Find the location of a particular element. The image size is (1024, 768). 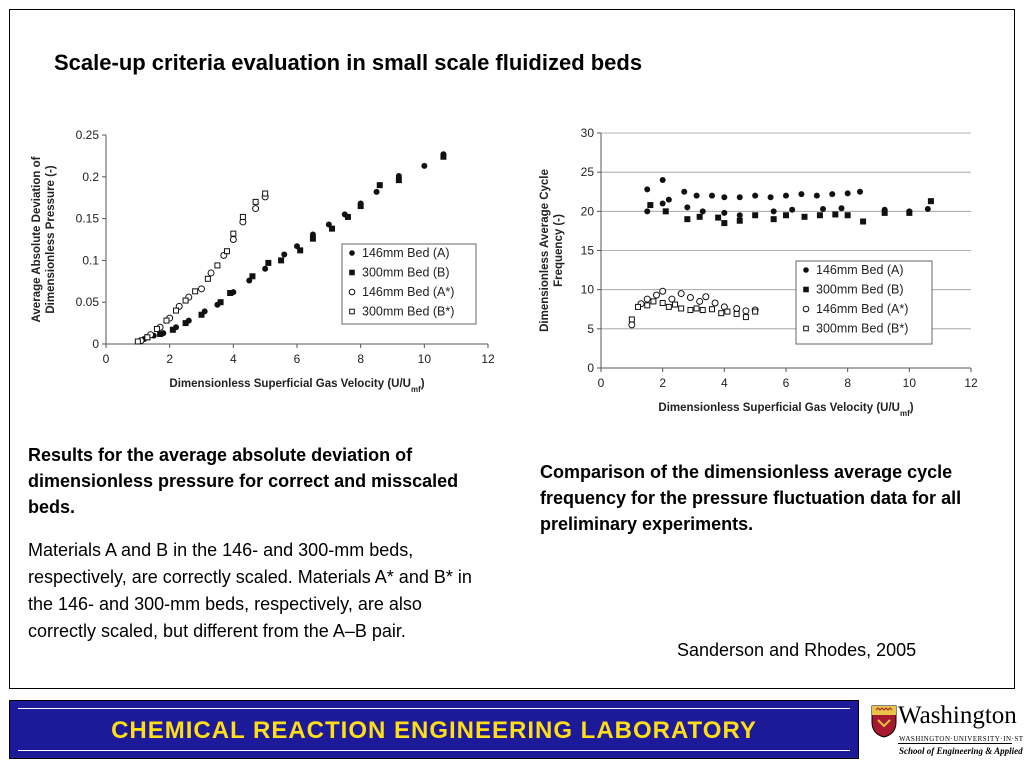

legend-label: 300mm Bed (B) is located at coordinates (406, 273).